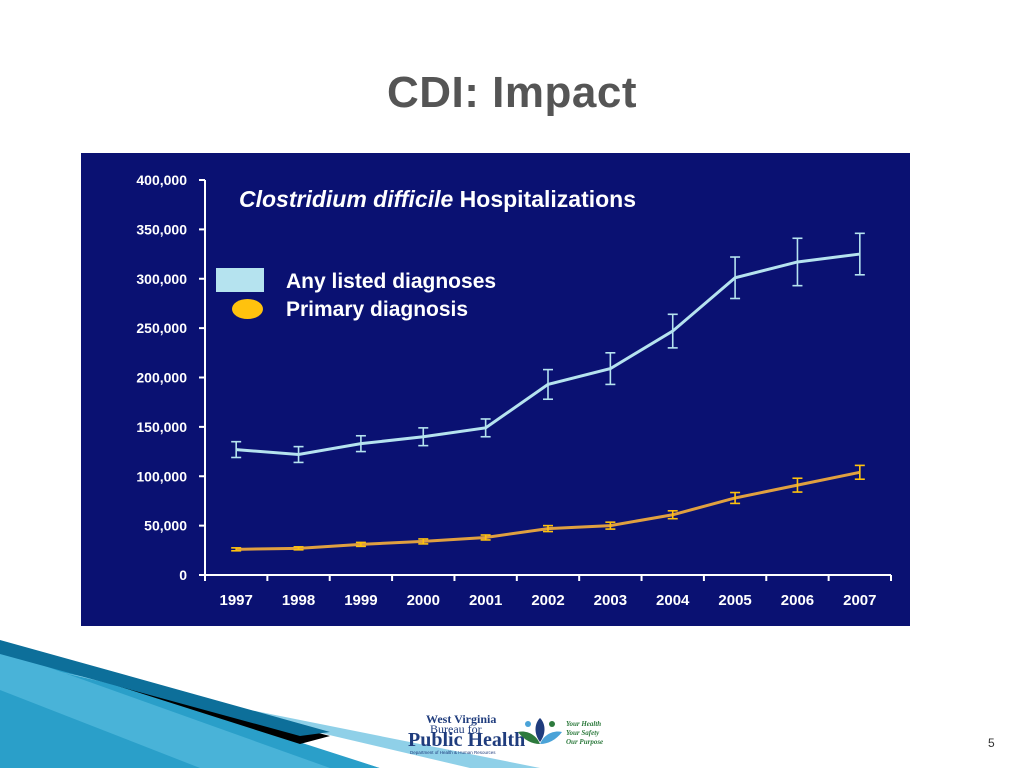 The image size is (1024, 768). What do you see at coordinates (391, 281) in the screenshot?
I see `legend-label-any-listed: Any listed diagnoses` at bounding box center [391, 281].